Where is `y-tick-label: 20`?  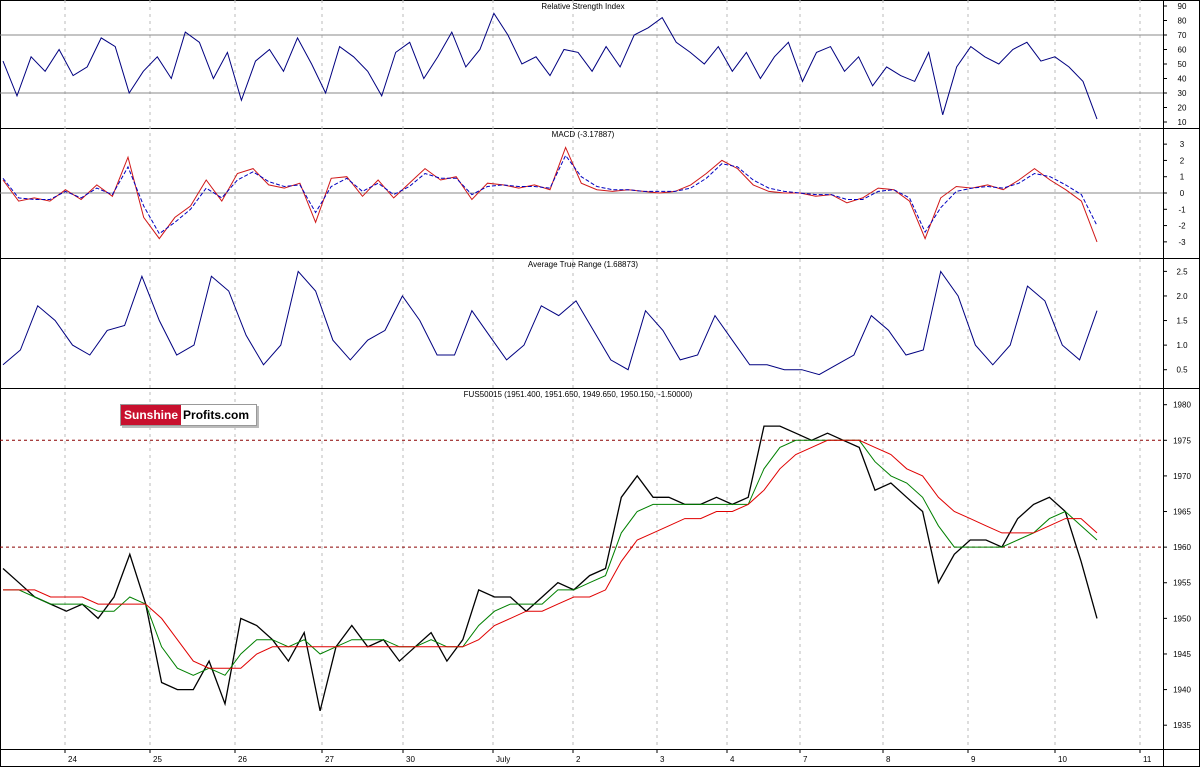 y-tick-label: 20 is located at coordinates (1182, 108).